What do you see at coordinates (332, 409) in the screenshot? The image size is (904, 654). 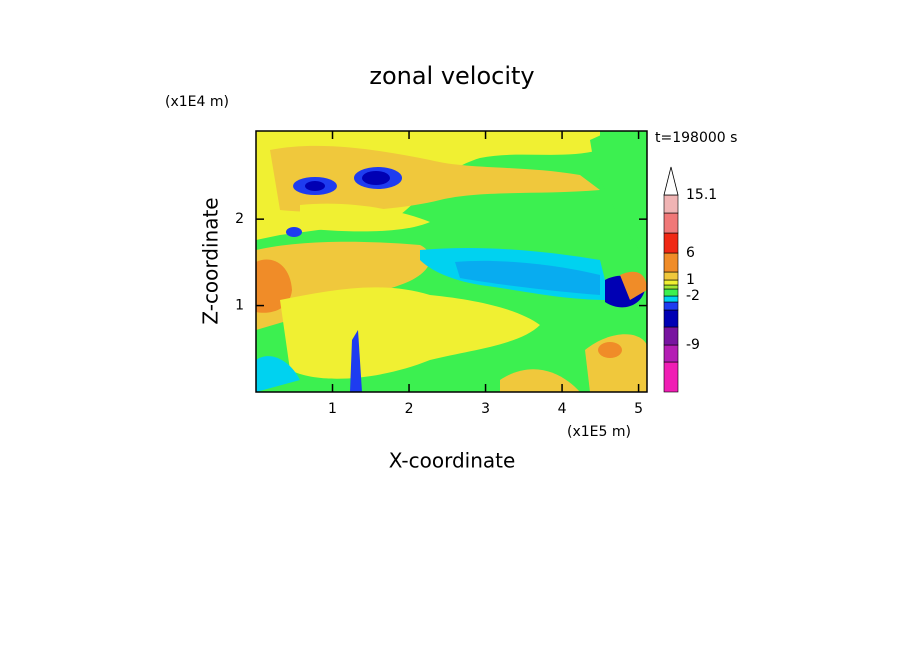 I see `x-tick-label: 1` at bounding box center [332, 409].